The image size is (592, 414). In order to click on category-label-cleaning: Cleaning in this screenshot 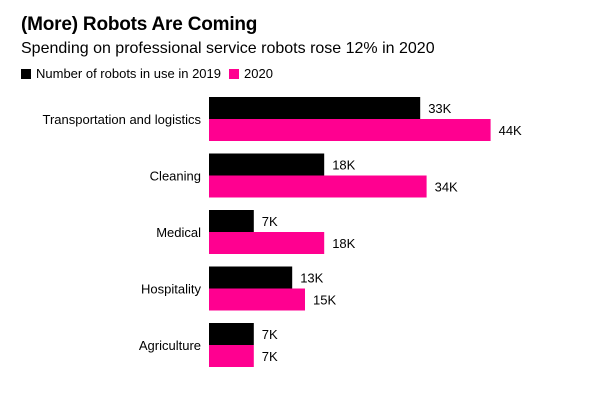, I will do `click(175, 176)`.